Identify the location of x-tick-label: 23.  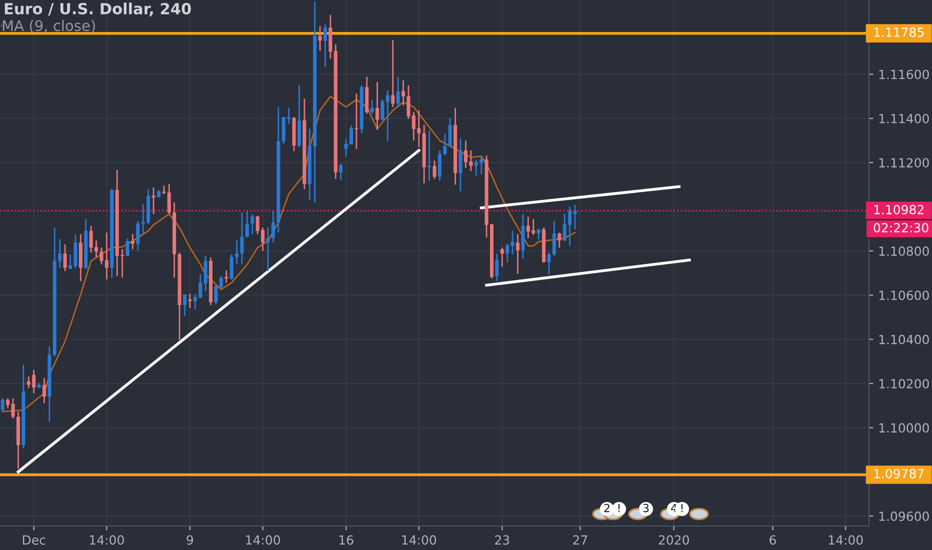
(502, 540).